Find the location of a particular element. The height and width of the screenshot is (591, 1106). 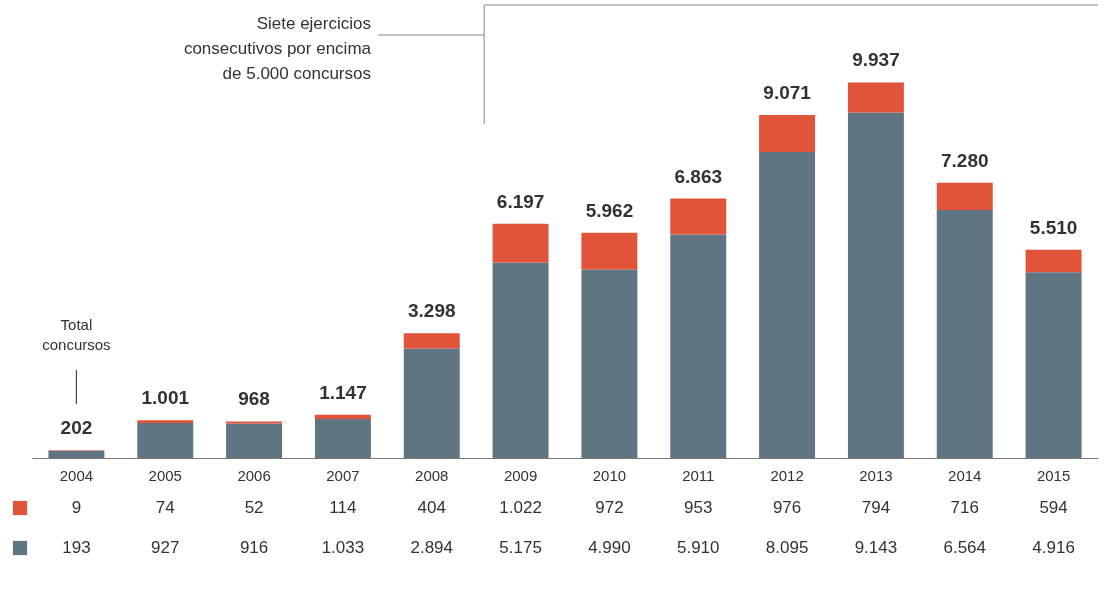

total-label: 5.962 is located at coordinates (609, 210).